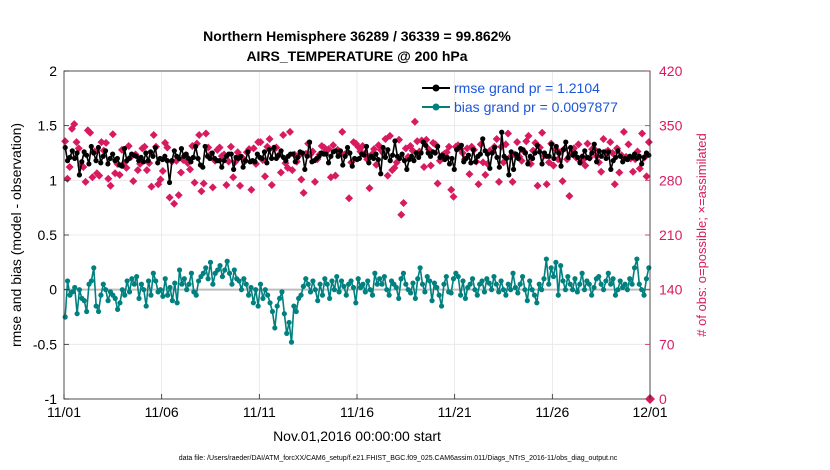 This screenshot has height=470, width=830. What do you see at coordinates (51, 399) in the screenshot?
I see `y-tick-label-0: -1` at bounding box center [51, 399].